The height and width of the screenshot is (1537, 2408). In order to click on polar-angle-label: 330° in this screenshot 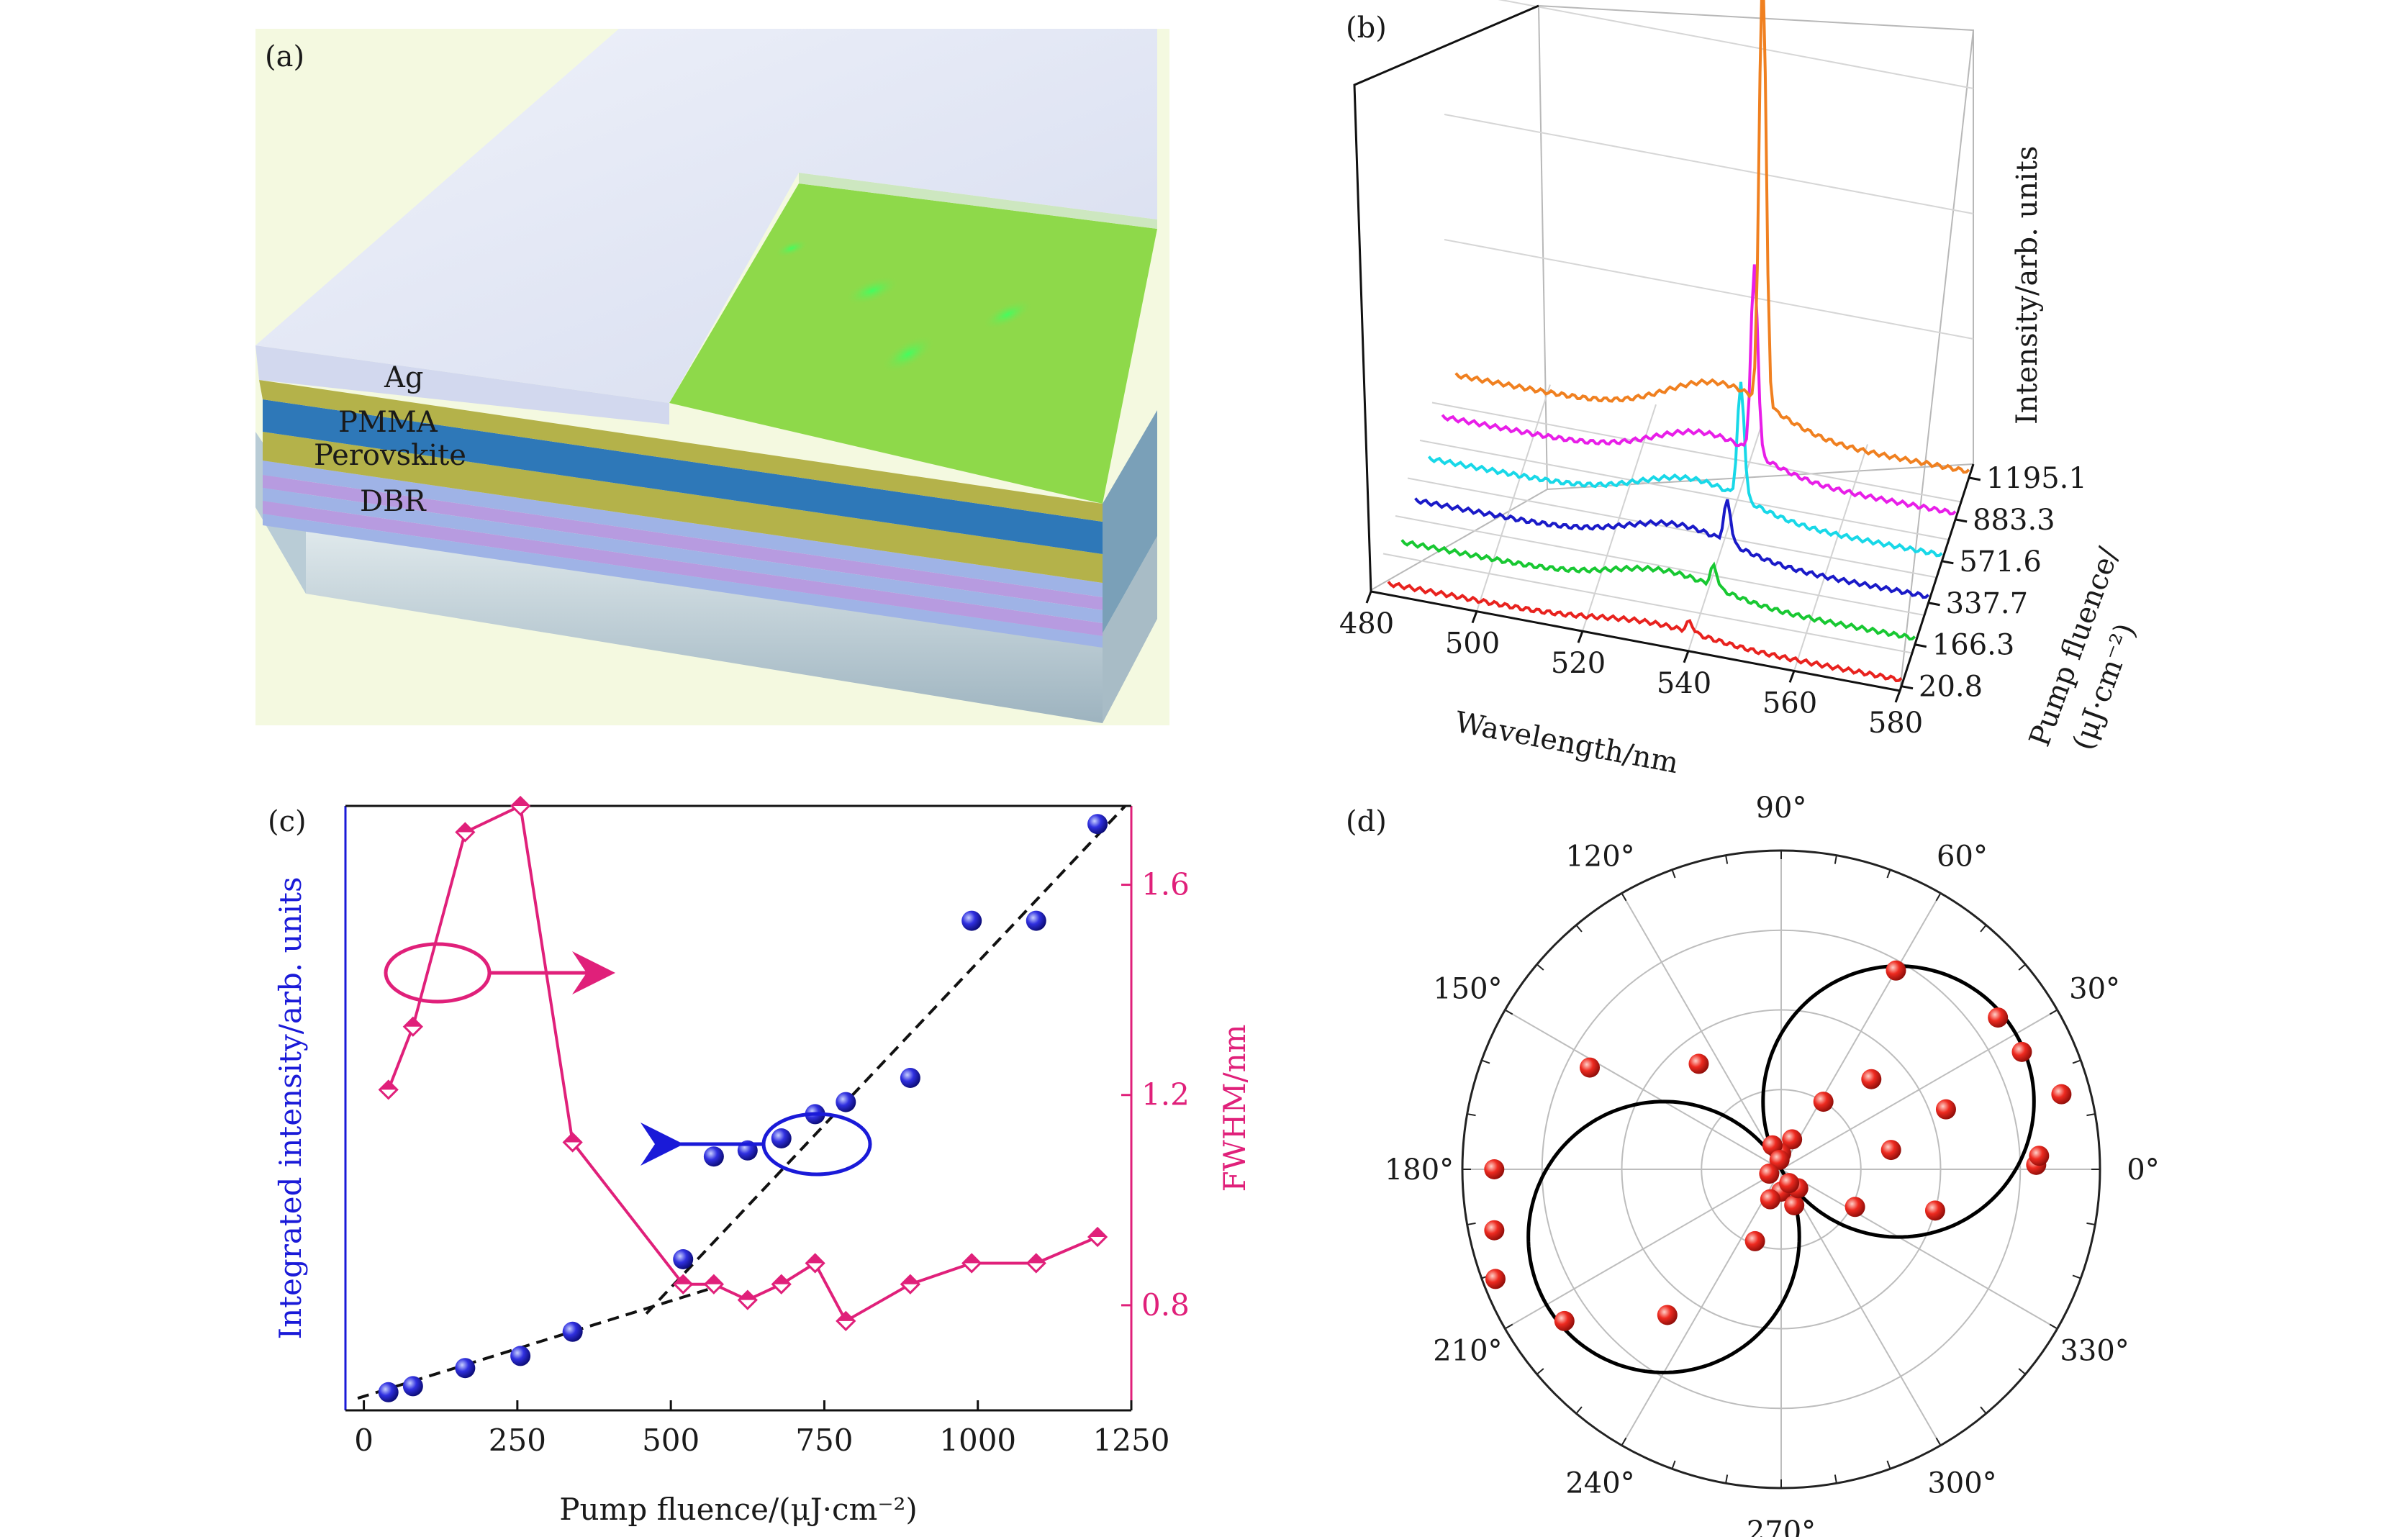, I will do `click(2094, 1351)`.